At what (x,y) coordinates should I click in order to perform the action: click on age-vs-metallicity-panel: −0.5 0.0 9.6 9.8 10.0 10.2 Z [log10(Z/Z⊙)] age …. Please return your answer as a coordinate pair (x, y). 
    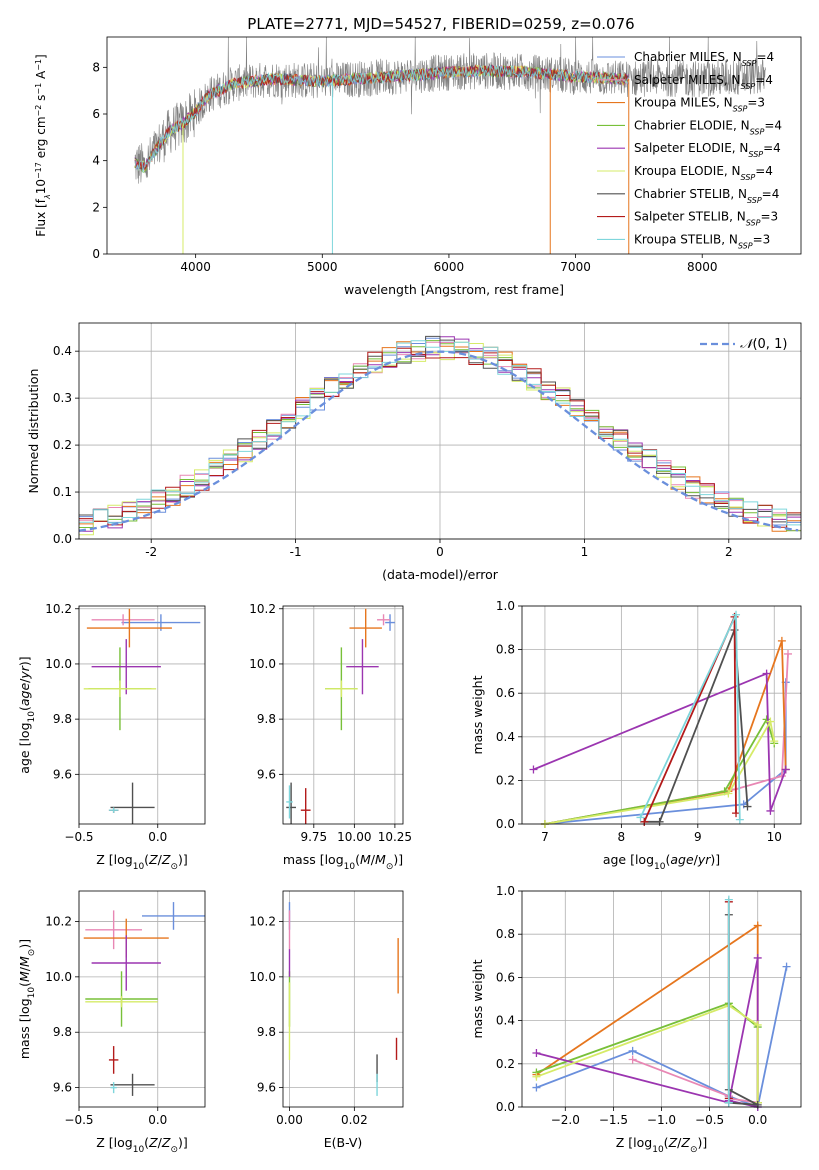
    Looking at the image, I should click on (111, 737).